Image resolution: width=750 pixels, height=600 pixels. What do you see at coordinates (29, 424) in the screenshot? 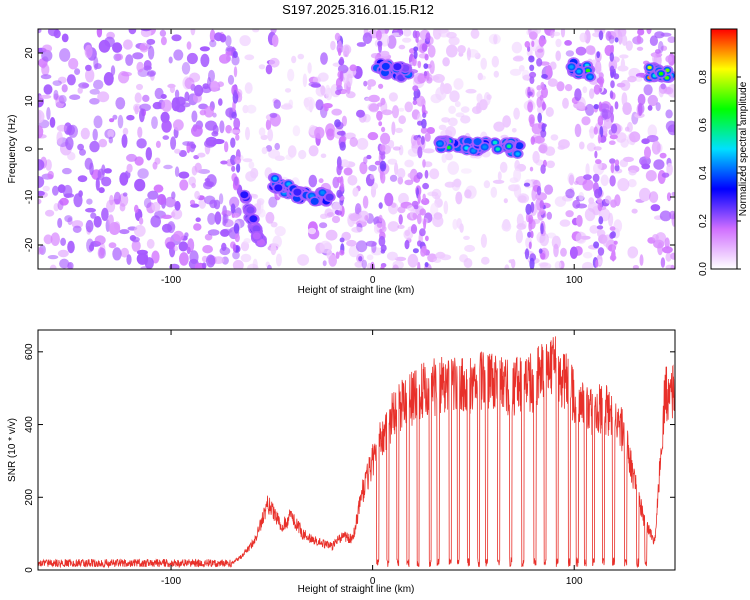
I see `y-tick-label: 400` at bounding box center [29, 424].